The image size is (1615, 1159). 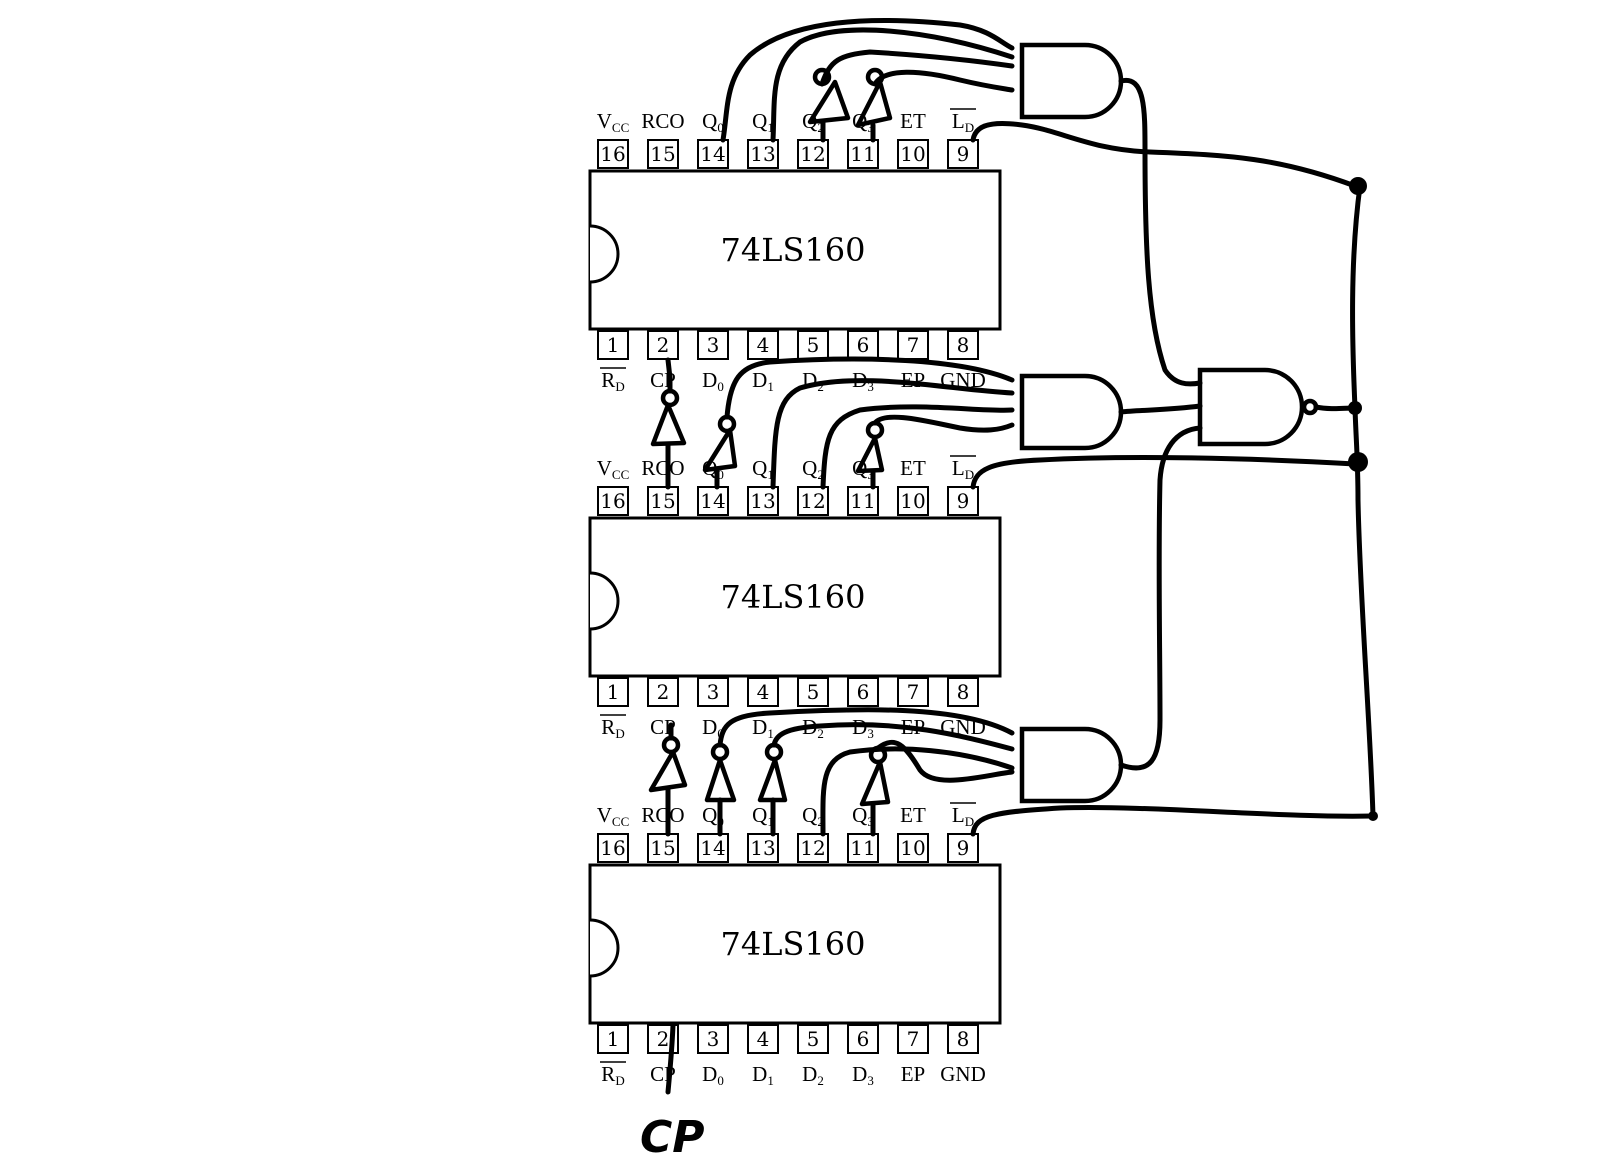 I want to click on pin-number: 7, so click(x=913, y=1039).